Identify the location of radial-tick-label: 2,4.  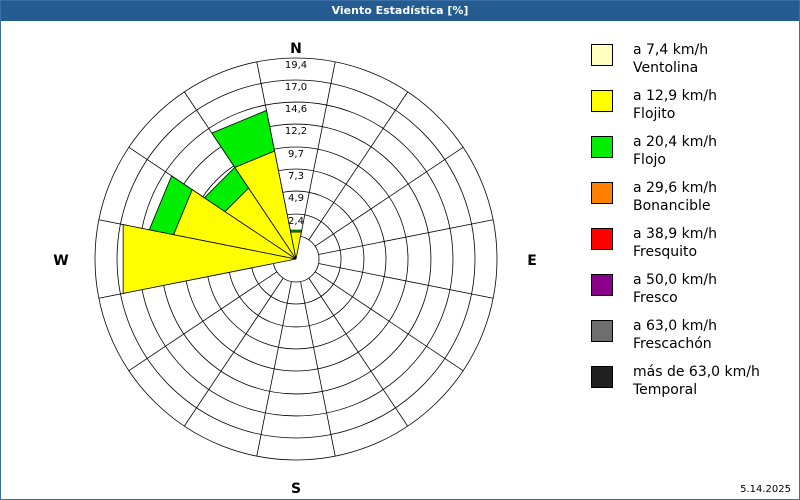
(296, 221).